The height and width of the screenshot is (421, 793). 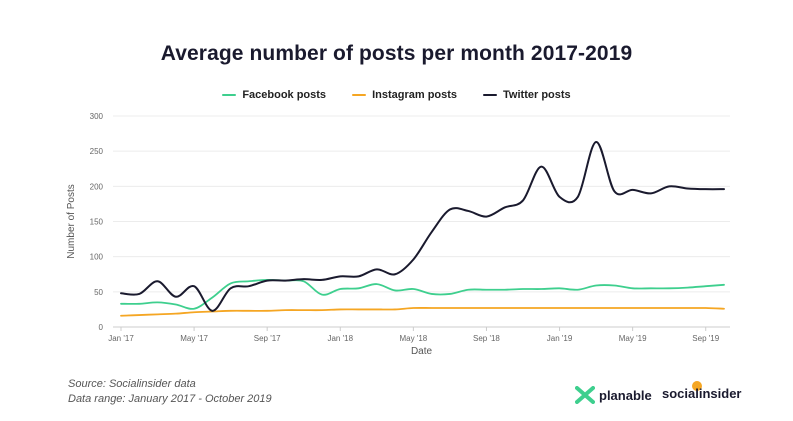 What do you see at coordinates (229, 95) in the screenshot?
I see `legend-swatch-facebook` at bounding box center [229, 95].